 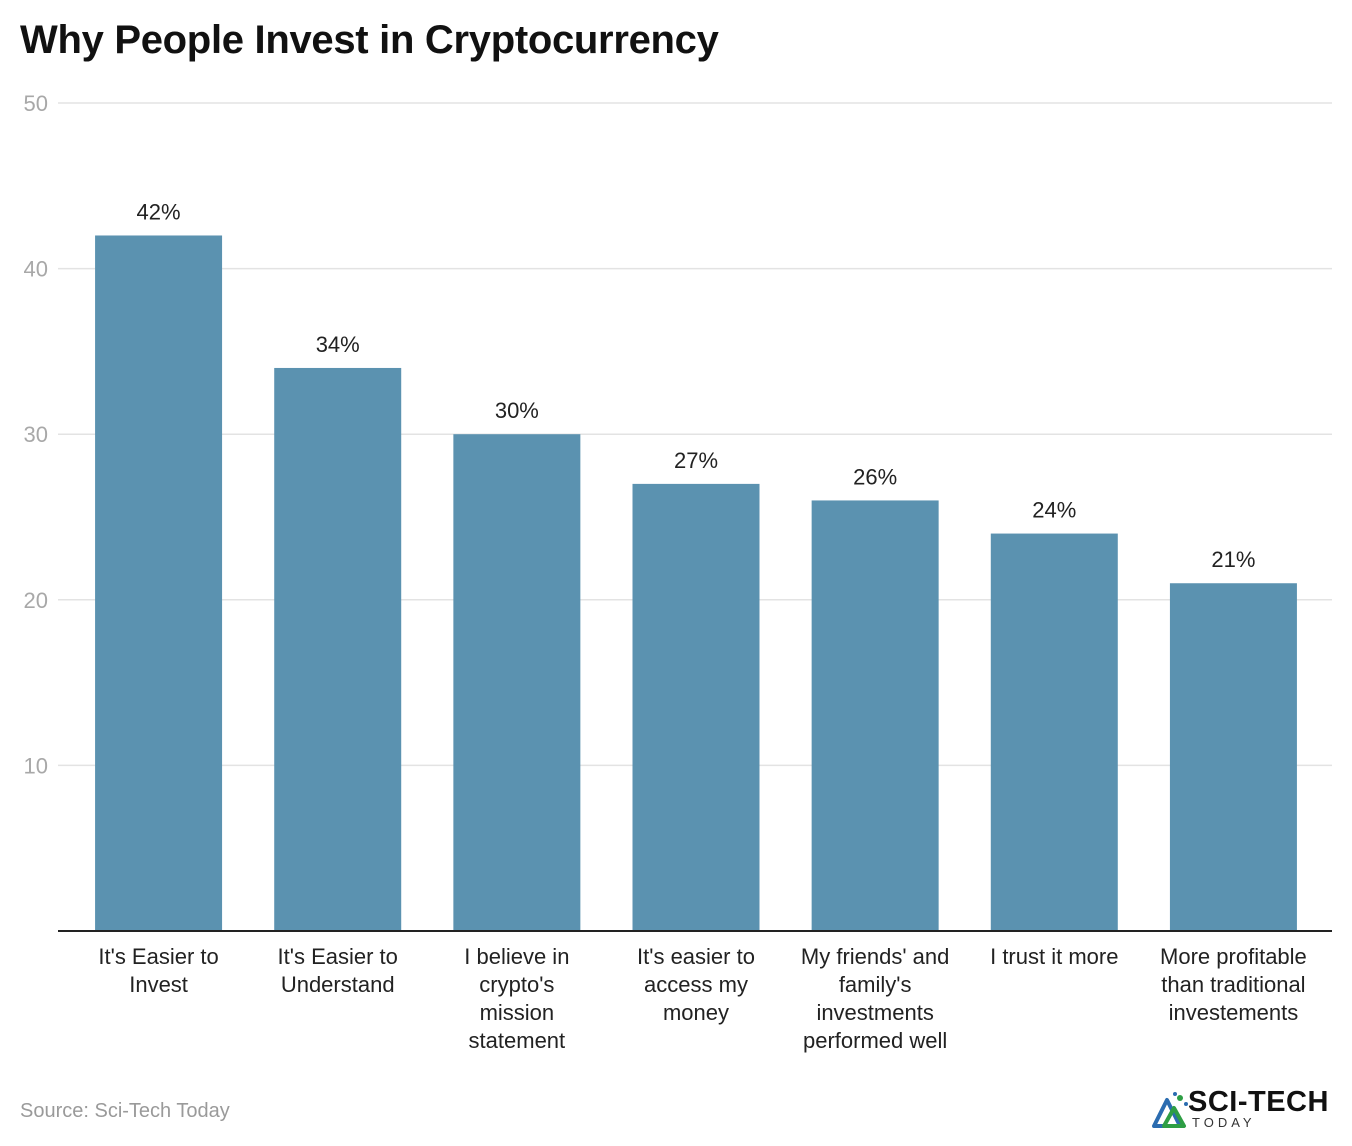 What do you see at coordinates (875, 476) in the screenshot?
I see `data-label: 26%` at bounding box center [875, 476].